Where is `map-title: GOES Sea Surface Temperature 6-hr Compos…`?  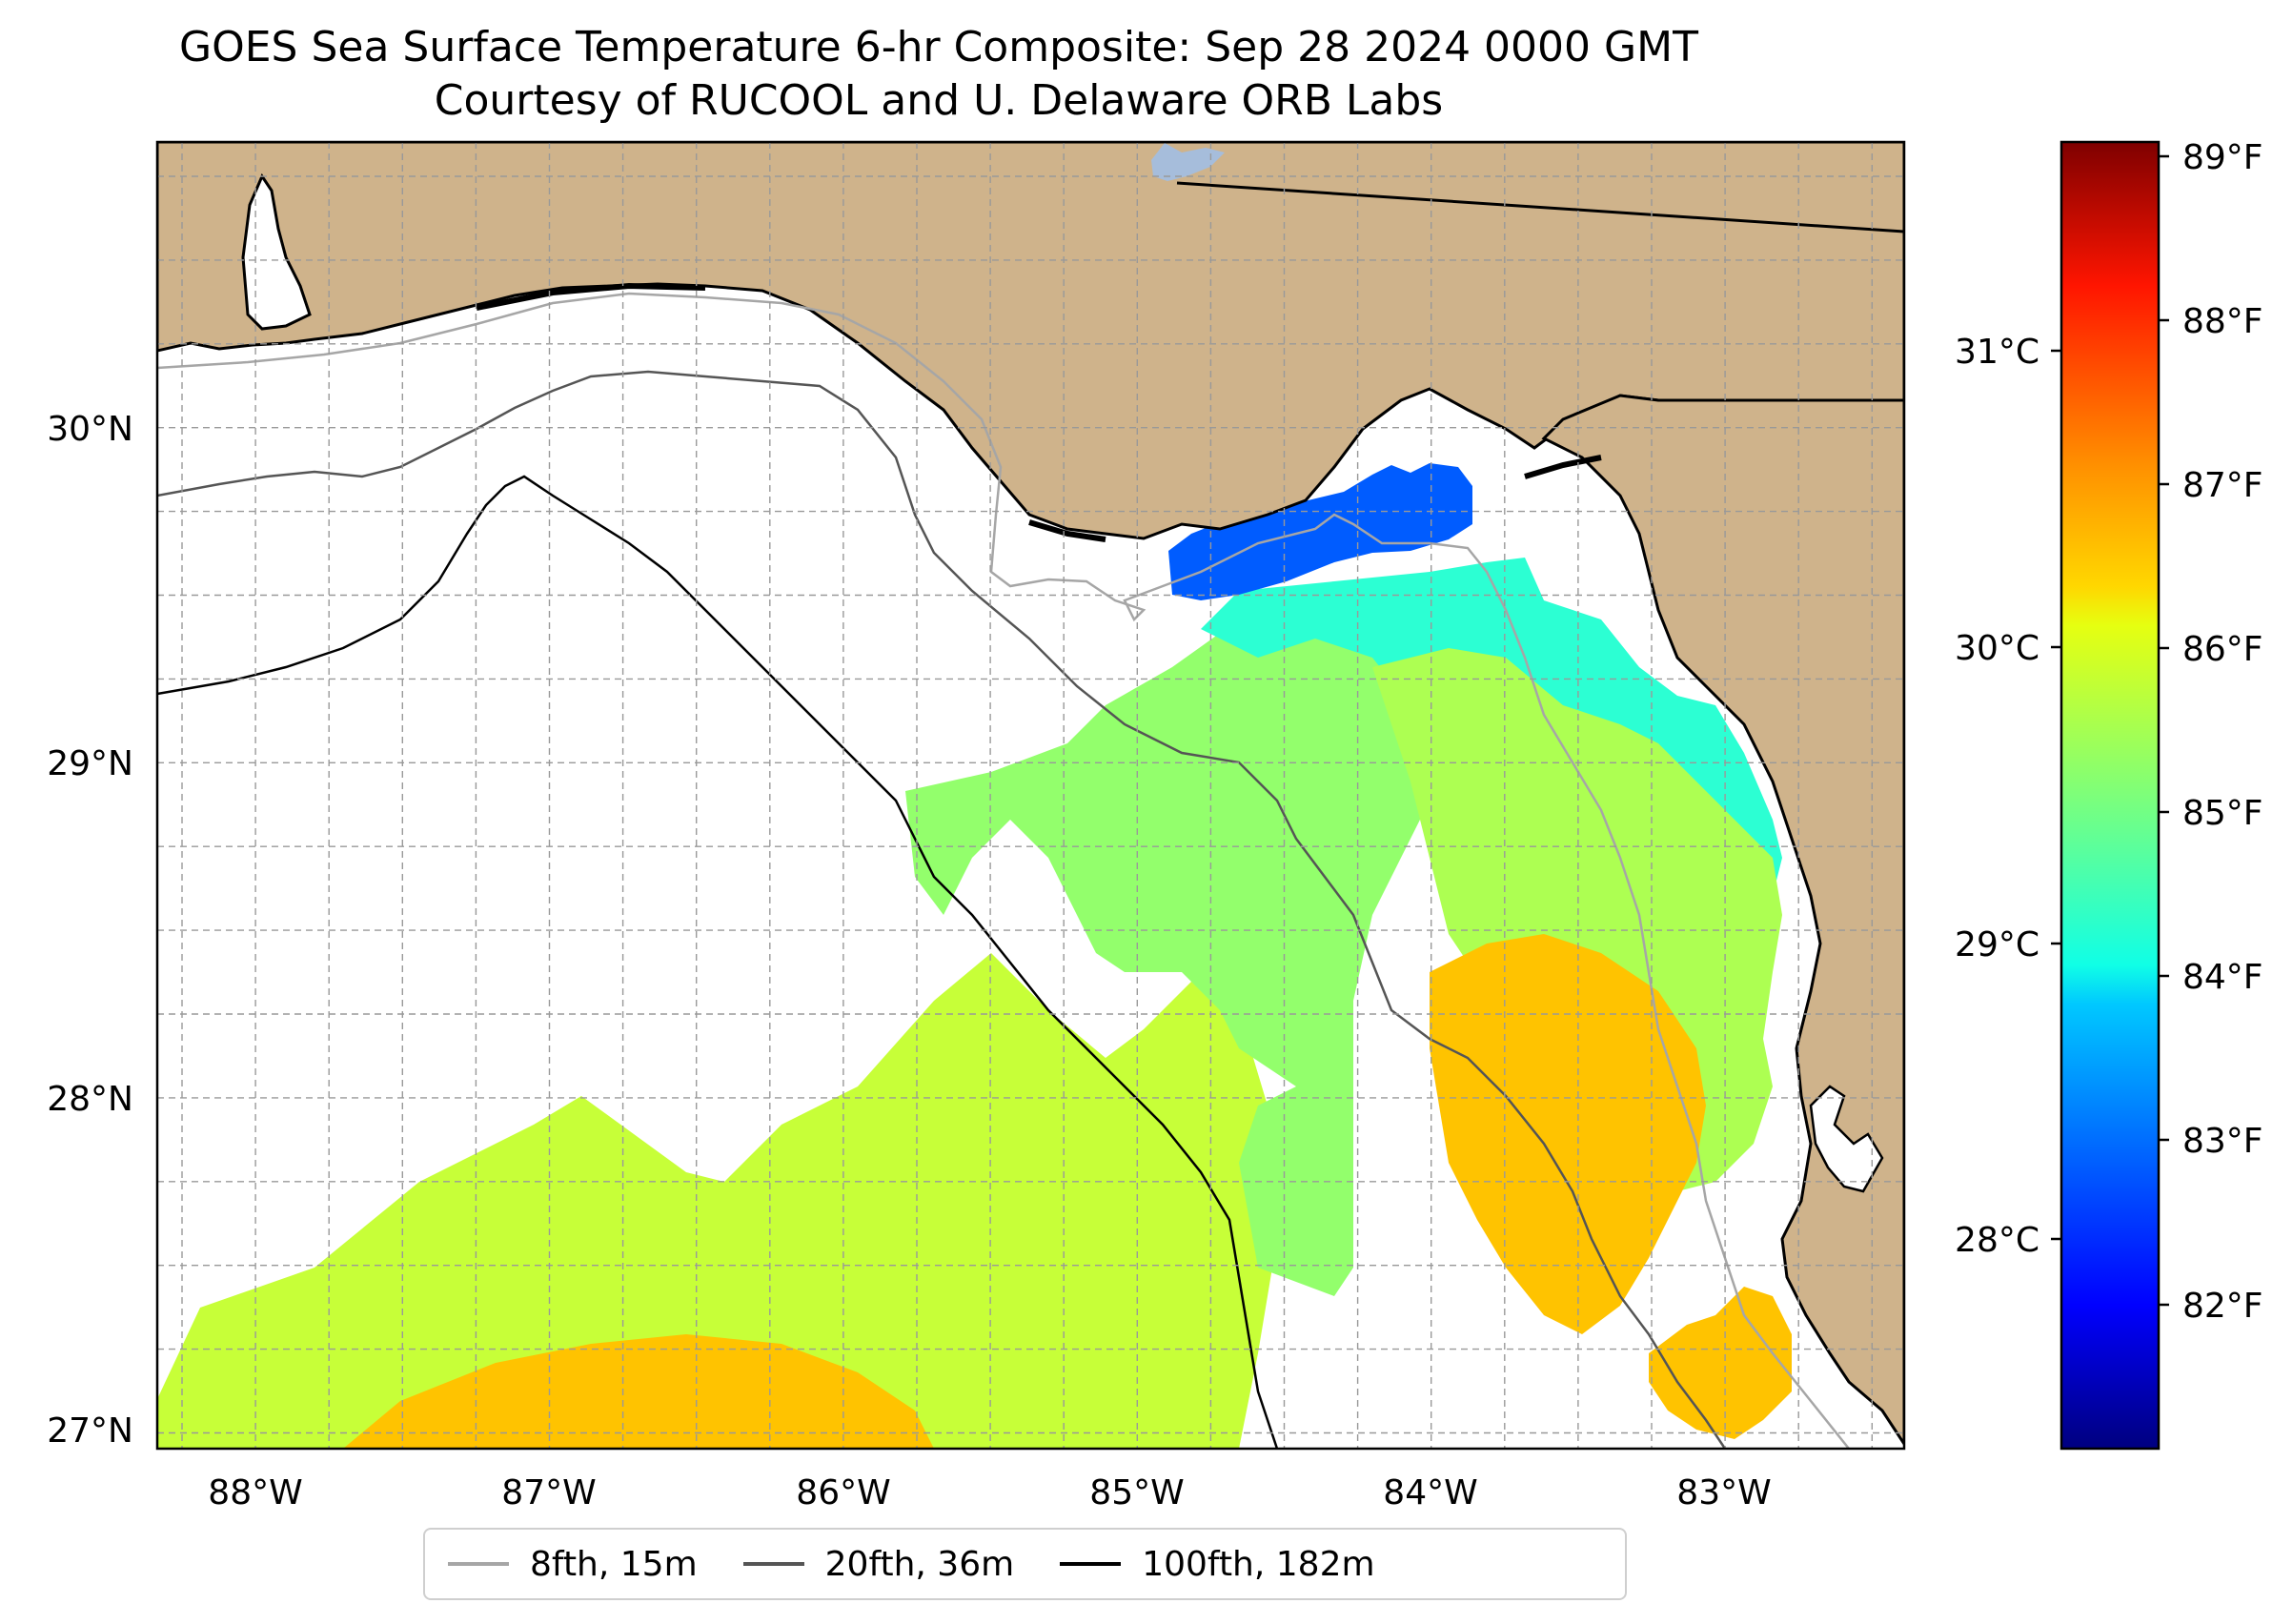 map-title: GOES Sea Surface Temperature 6-hr Compos… is located at coordinates (939, 74).